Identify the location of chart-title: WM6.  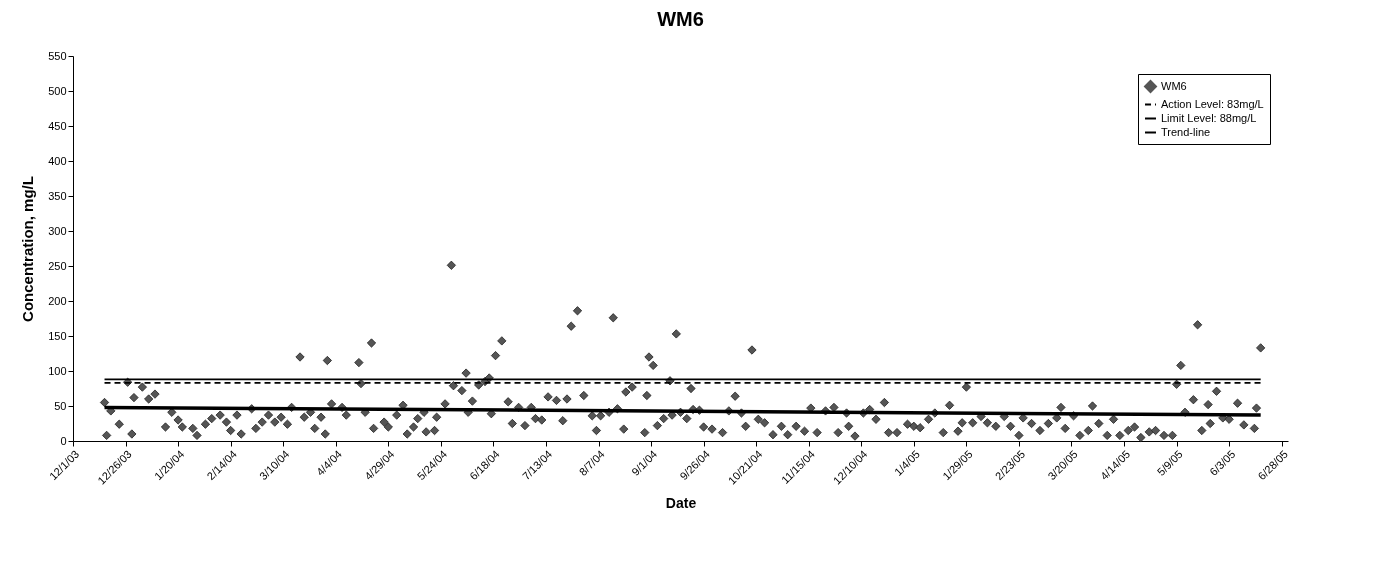
(680, 19).